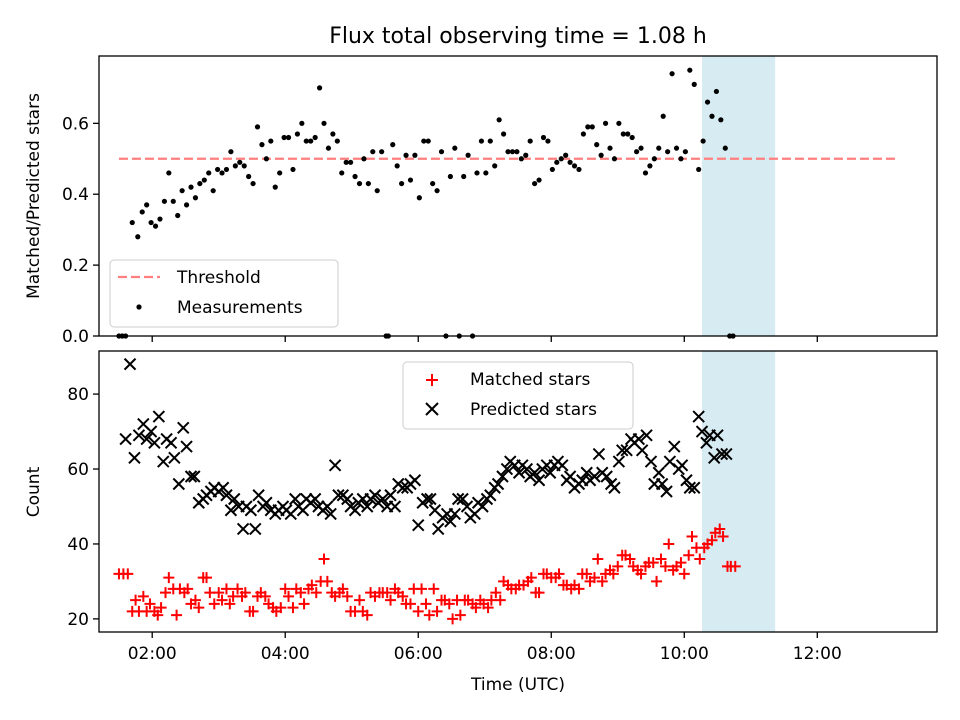  I want to click on bottom-y-tick-label: 80, so click(78, 395).